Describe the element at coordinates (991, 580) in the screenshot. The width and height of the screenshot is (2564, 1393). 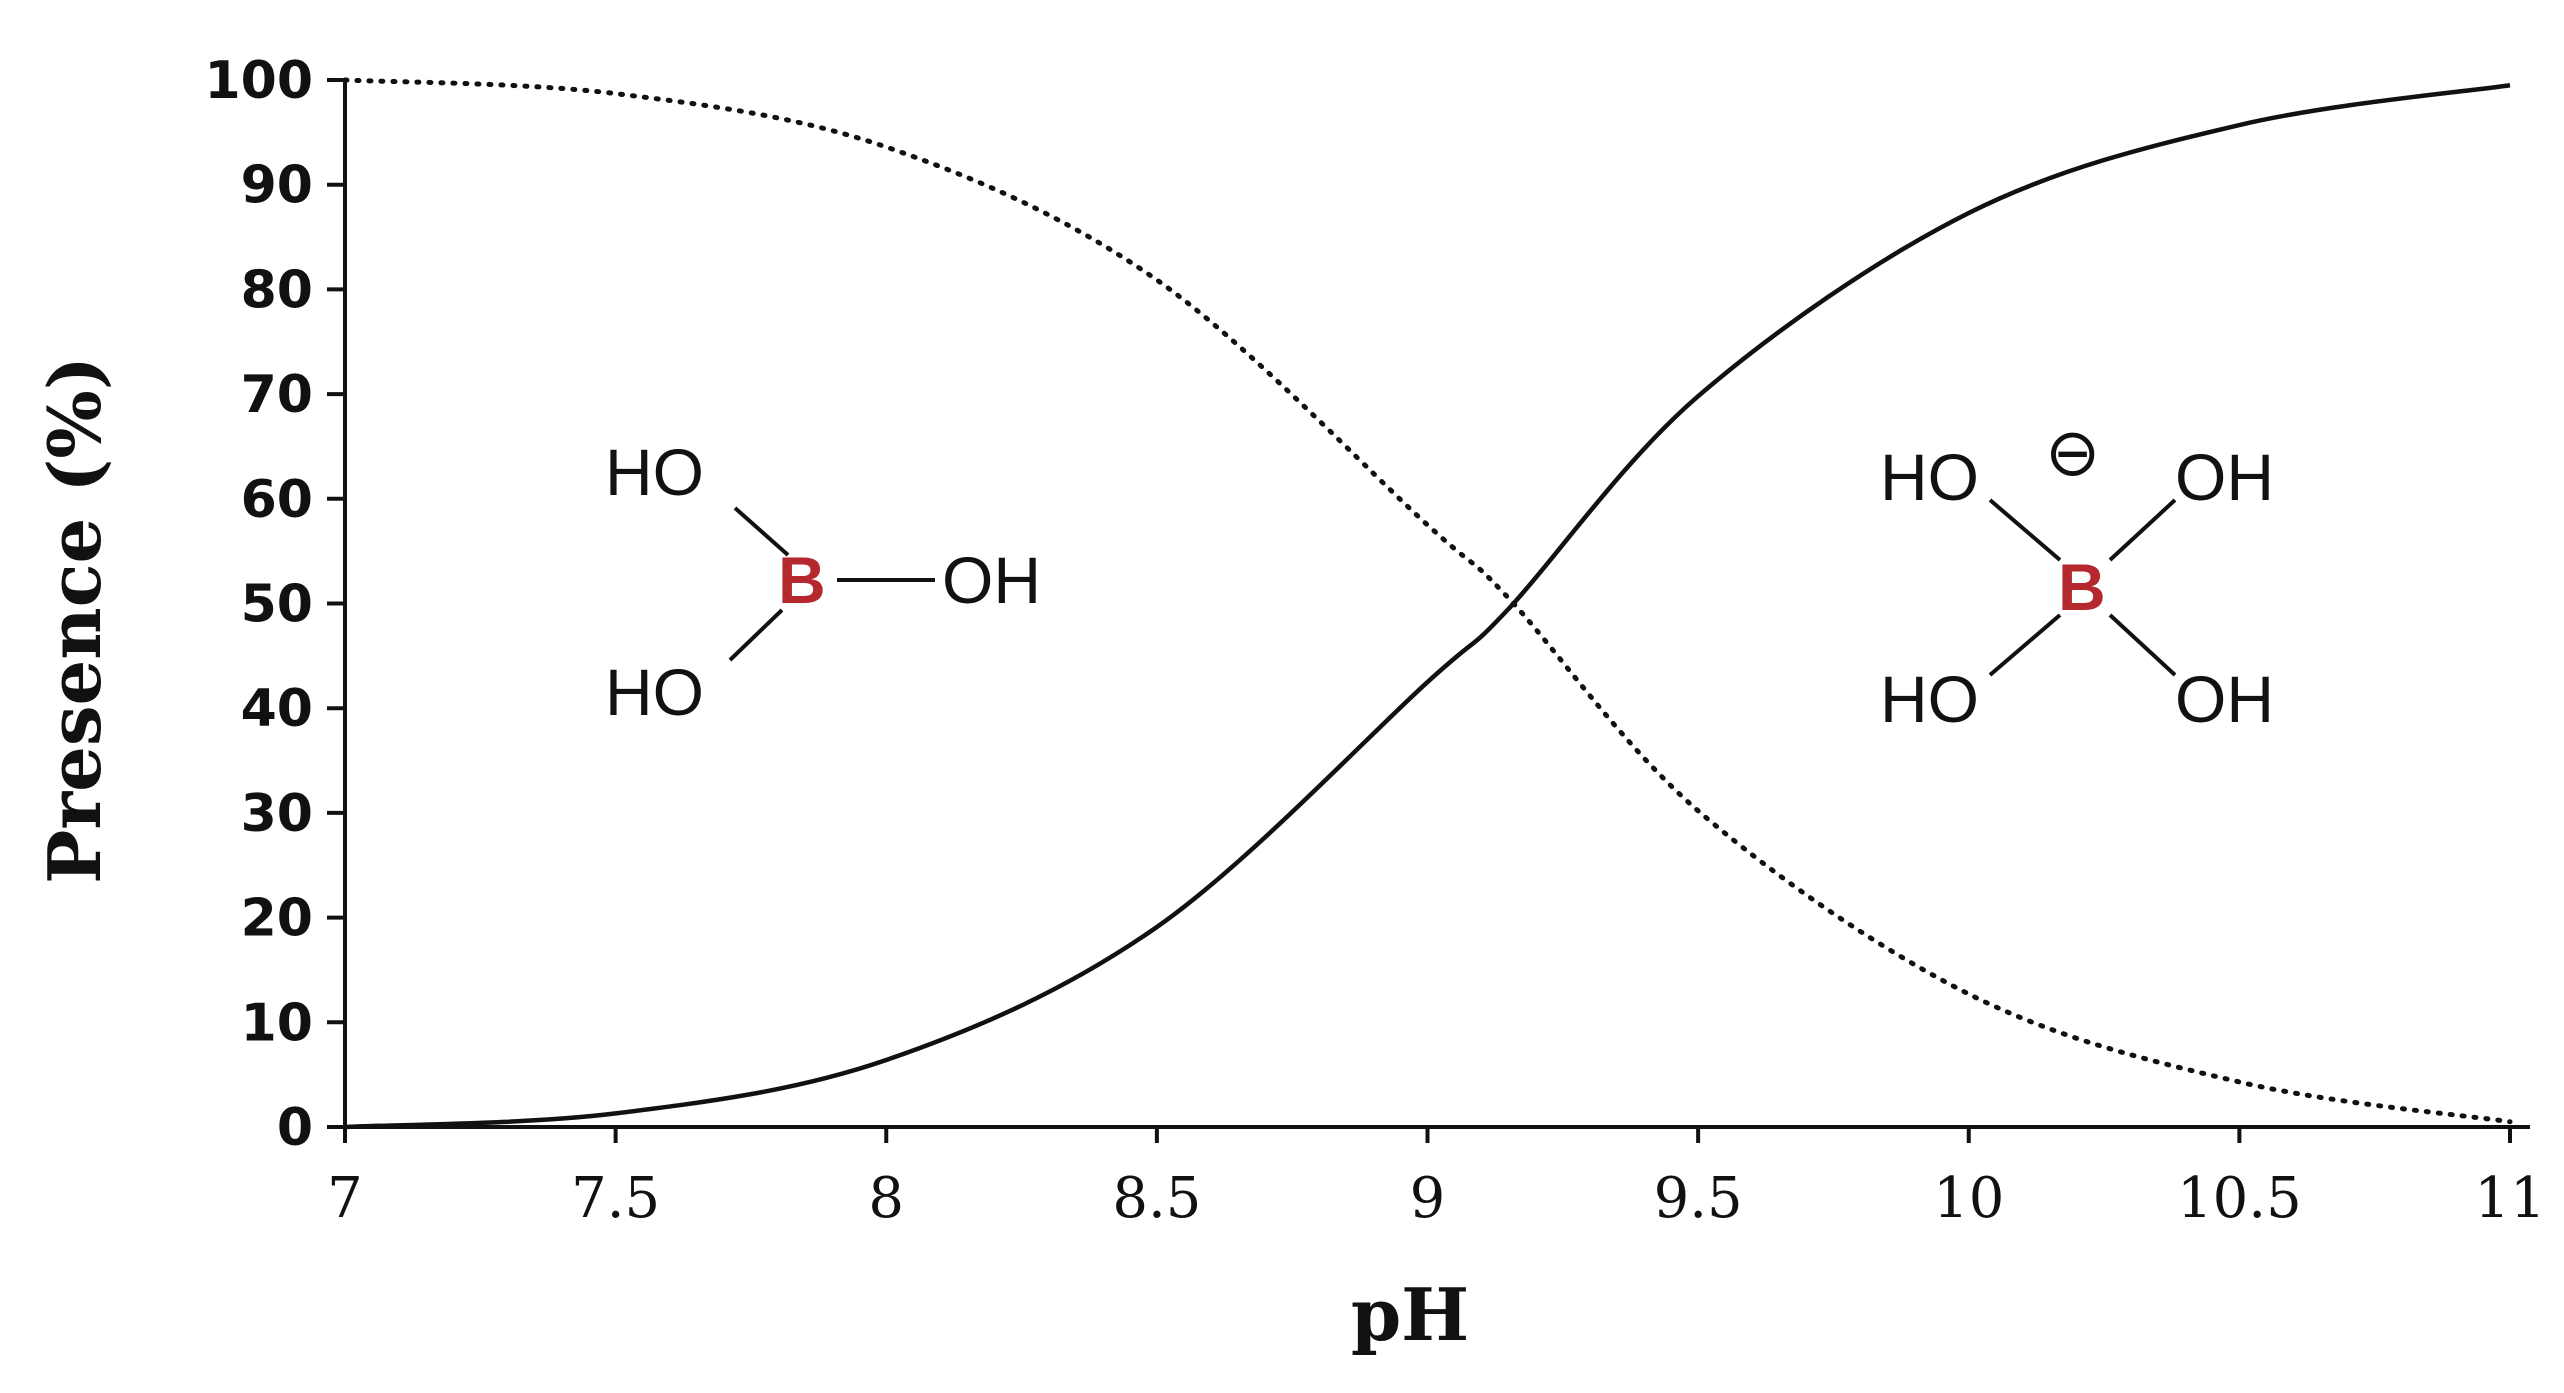
I see `boric-acid-oh-right: OH` at that location.